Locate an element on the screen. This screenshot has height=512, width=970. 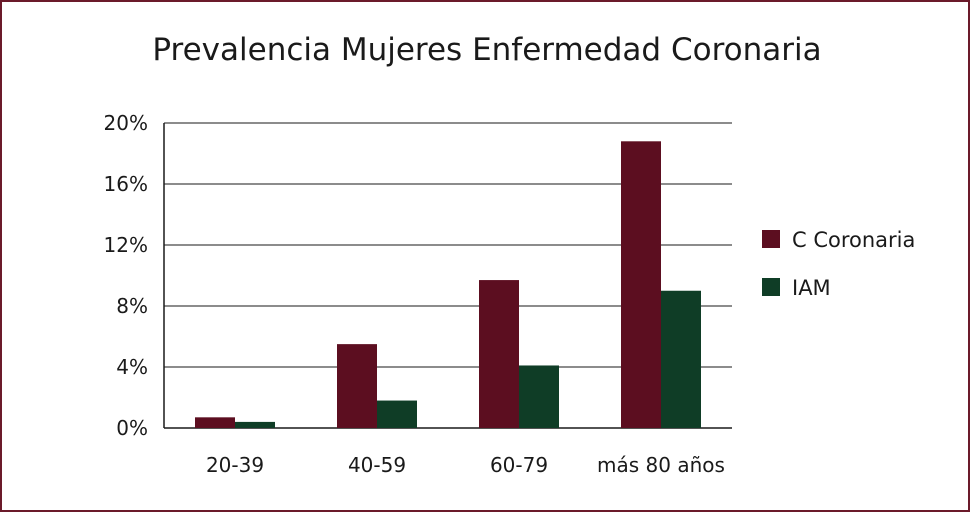
x-category-label: más 80 años is located at coordinates (661, 465).